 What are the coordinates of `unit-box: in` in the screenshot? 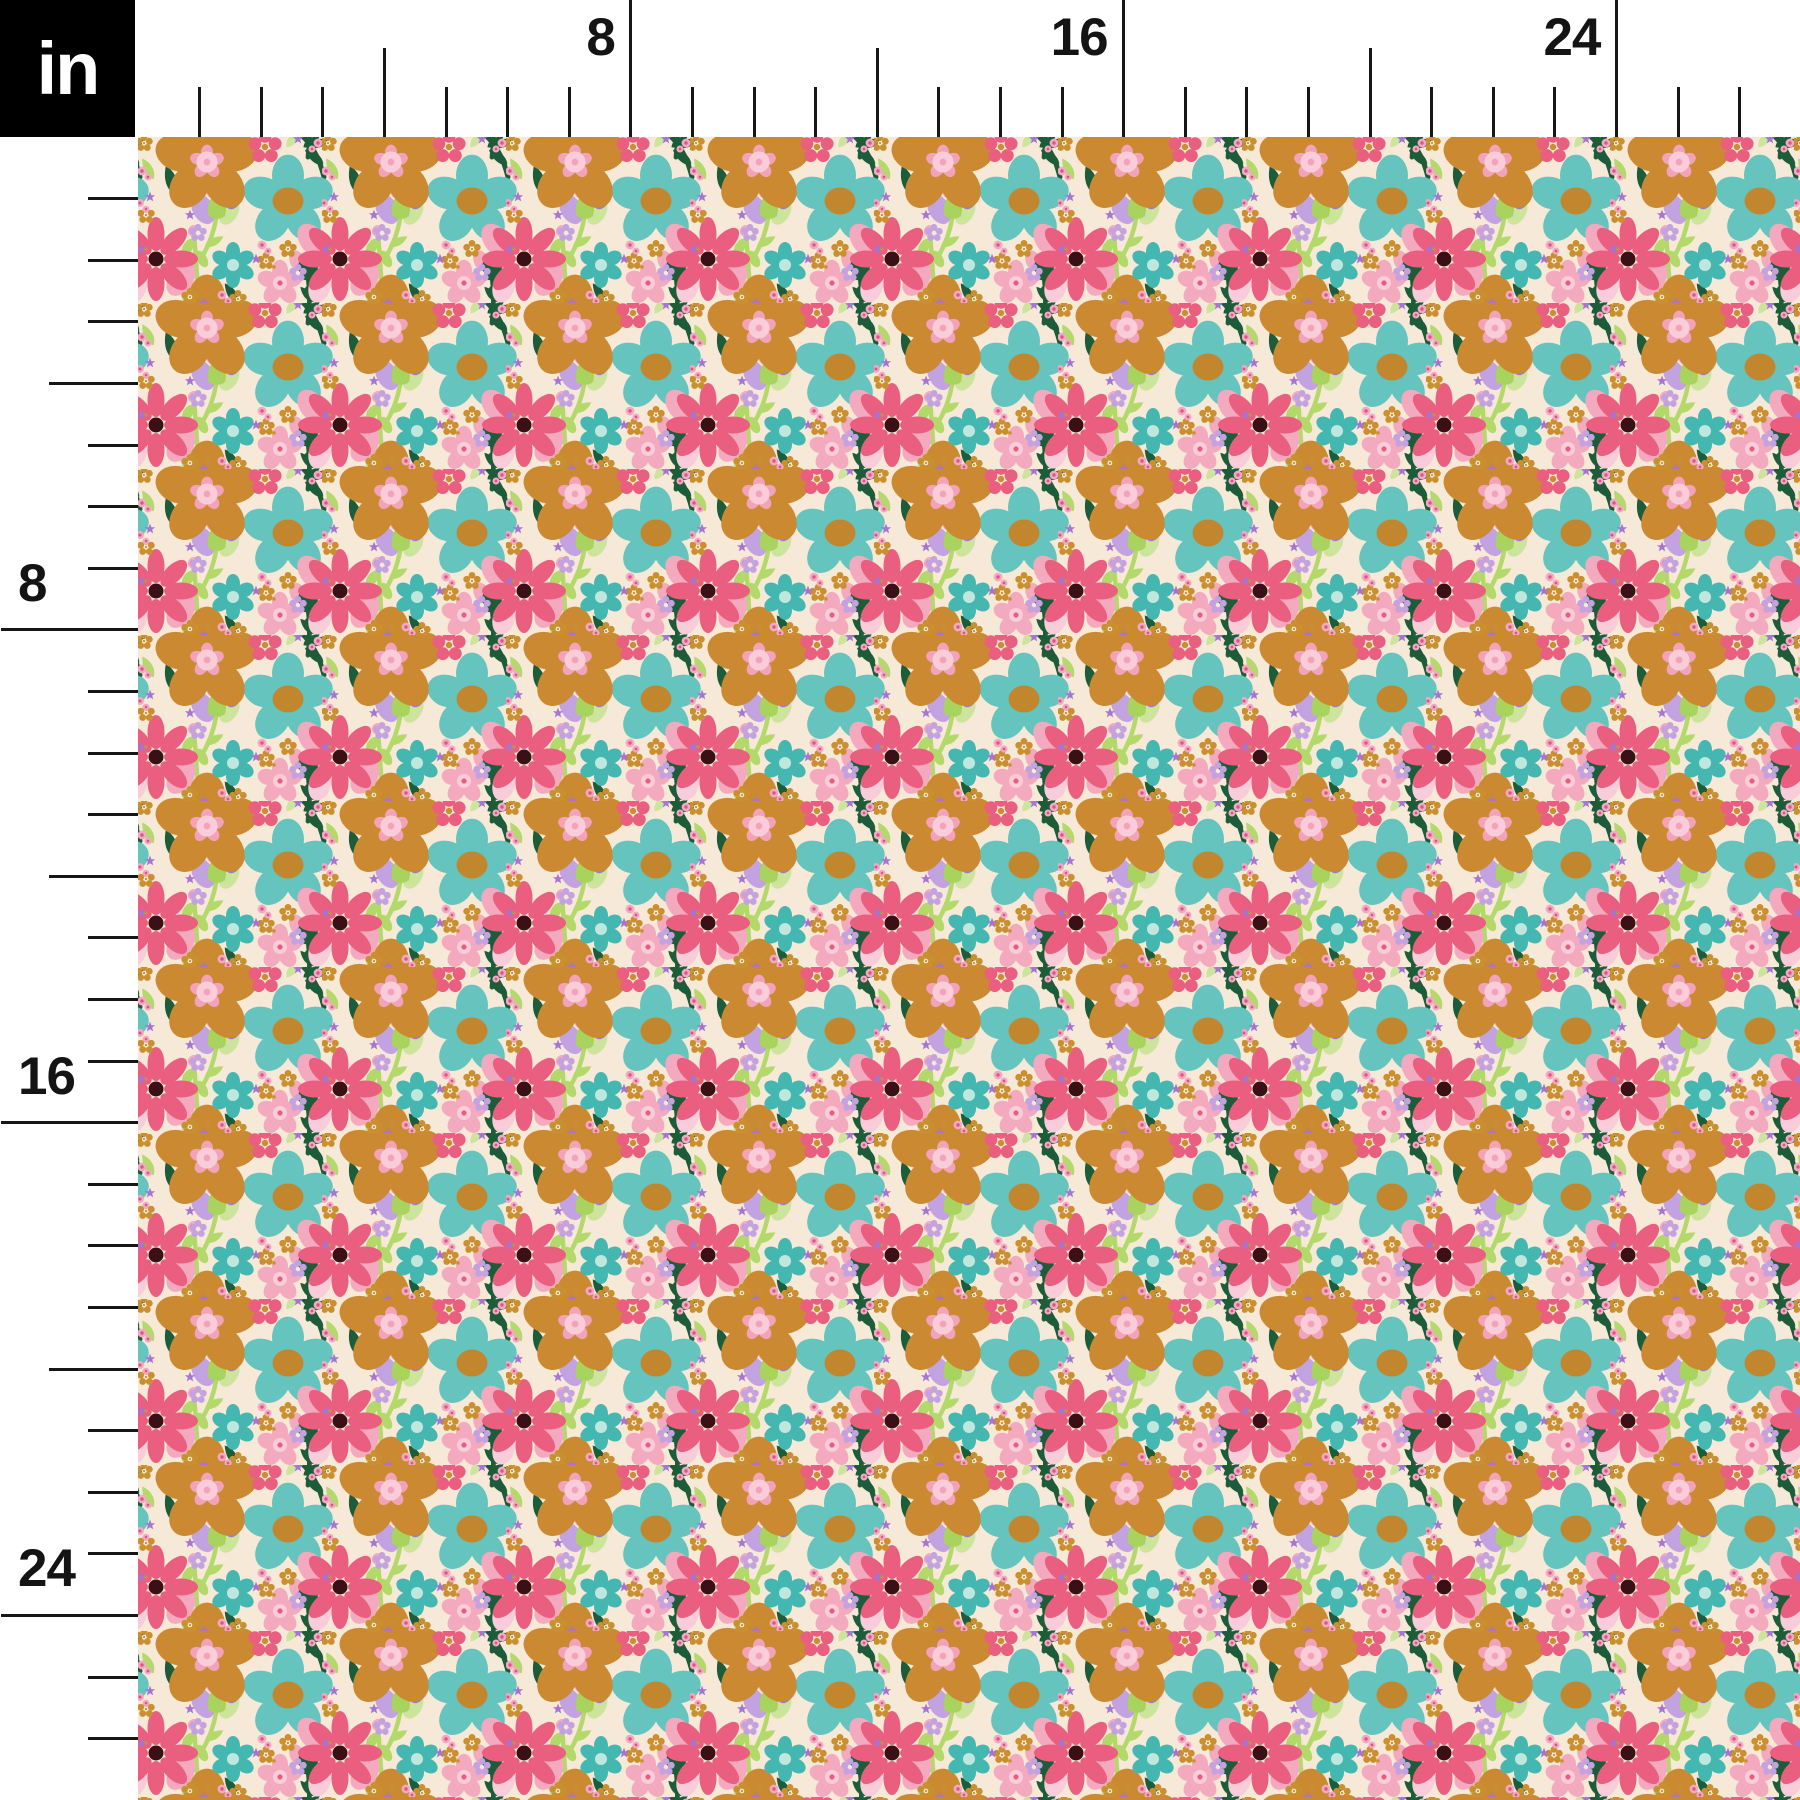 It's located at (67, 68).